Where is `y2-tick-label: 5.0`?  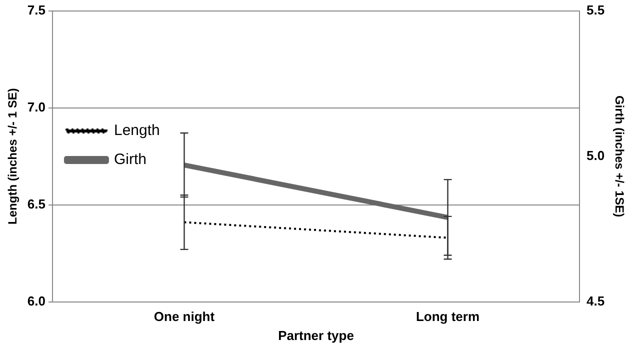 y2-tick-label: 5.0 is located at coordinates (595, 155).